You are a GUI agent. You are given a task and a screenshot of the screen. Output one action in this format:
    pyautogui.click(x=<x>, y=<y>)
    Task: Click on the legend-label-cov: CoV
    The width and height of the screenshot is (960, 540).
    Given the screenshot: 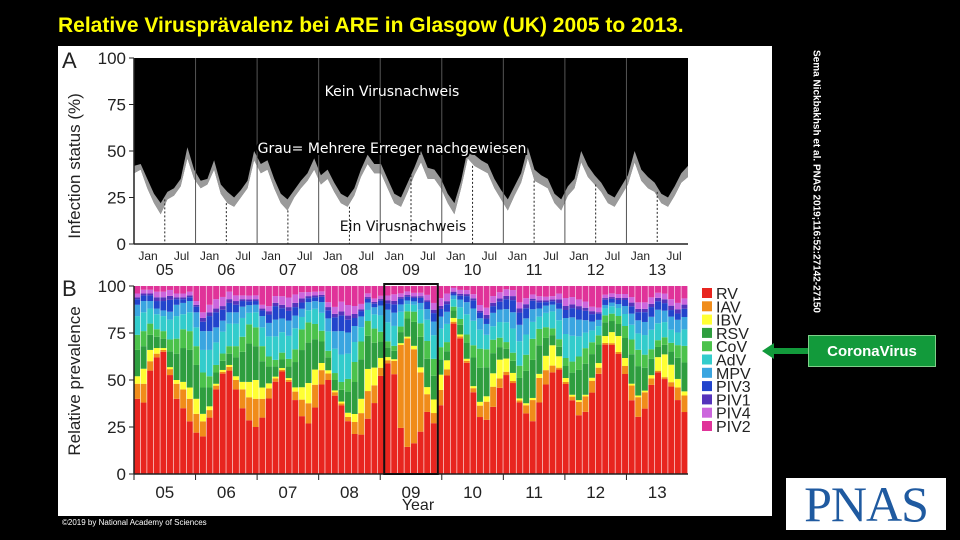 What is the action you would take?
    pyautogui.click(x=731, y=347)
    